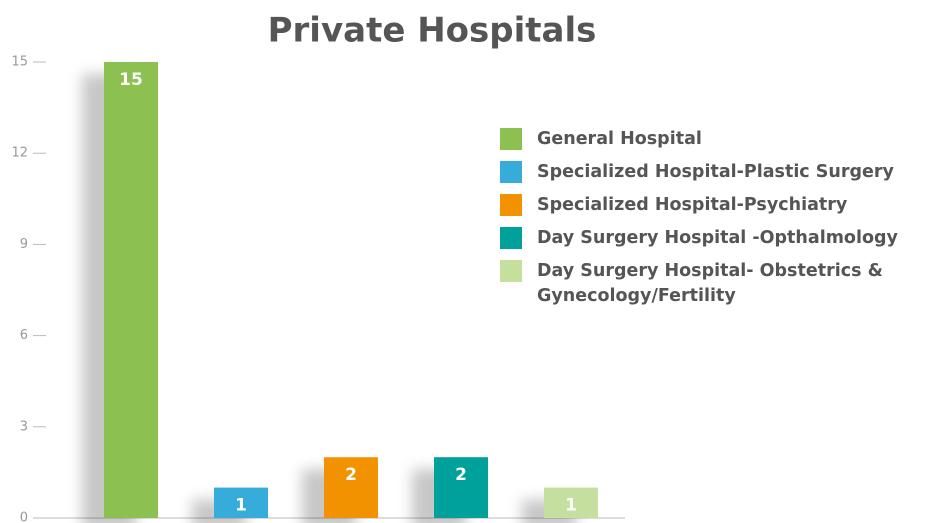 The height and width of the screenshot is (523, 931). Describe the element at coordinates (131, 80) in the screenshot. I see `value-label: 15` at that location.